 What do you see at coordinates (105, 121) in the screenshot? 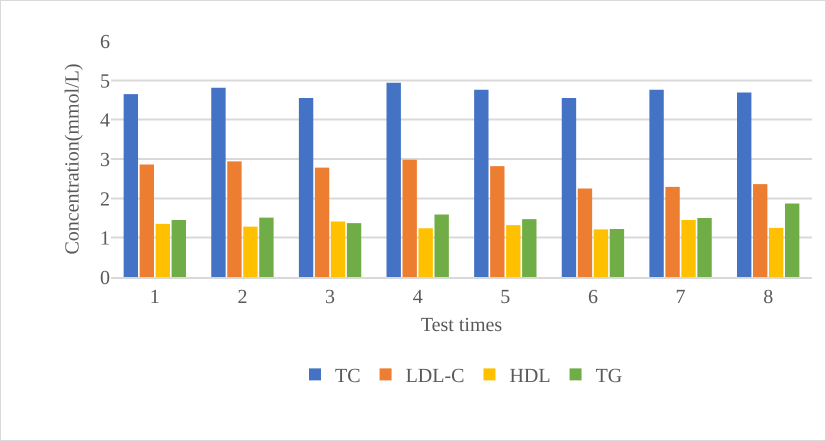
I see `y-tick-label: 4` at bounding box center [105, 121].